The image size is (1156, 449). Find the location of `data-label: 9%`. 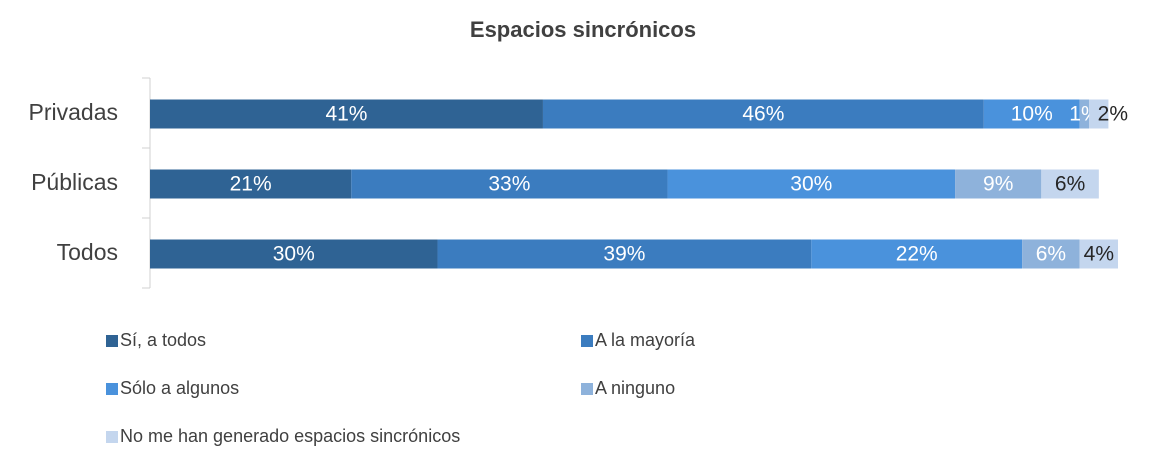

data-label: 9% is located at coordinates (998, 184).